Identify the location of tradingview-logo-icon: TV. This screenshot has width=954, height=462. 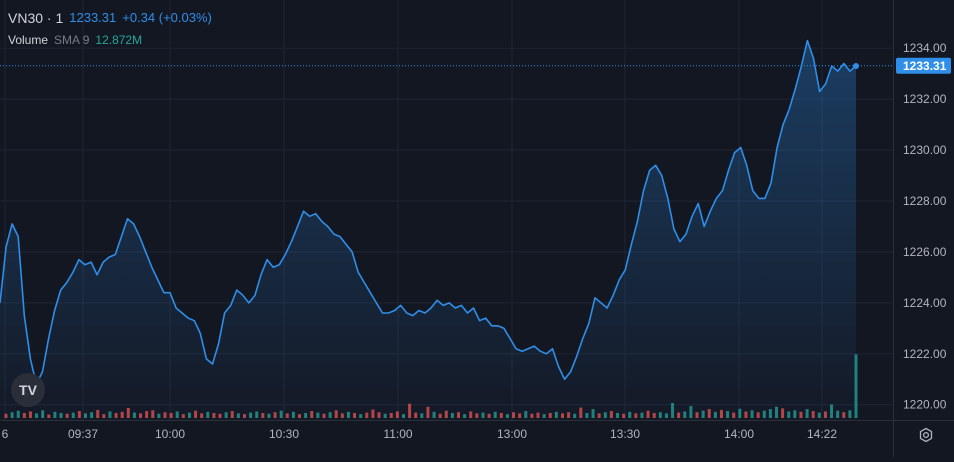
(28, 390).